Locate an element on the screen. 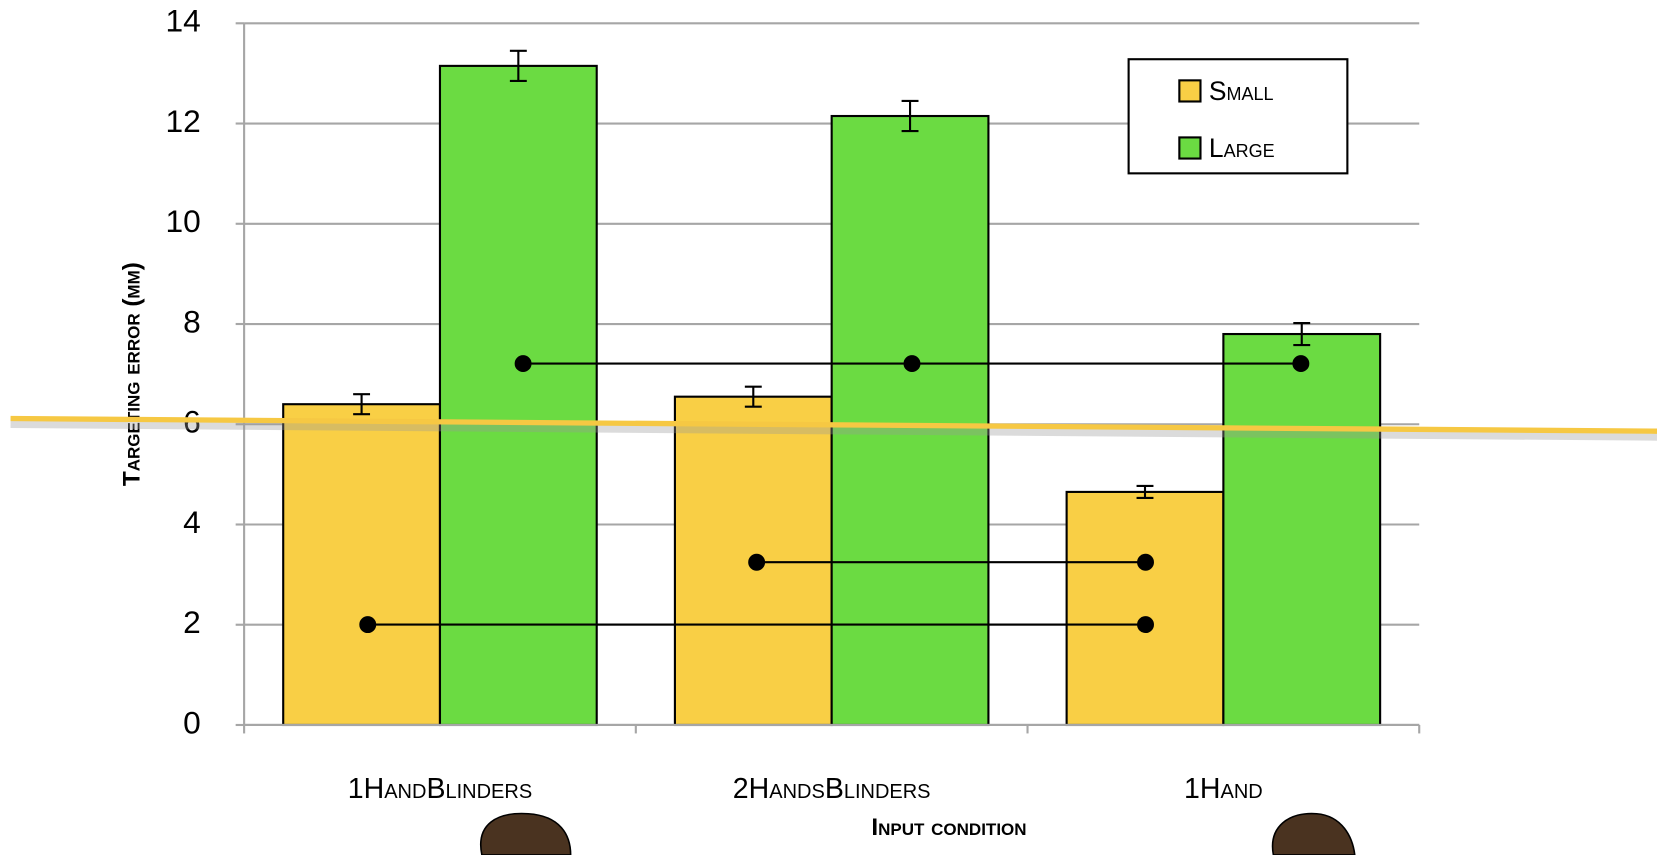 The image size is (1657, 855). y-axis-title: Targeting error (mm) is located at coordinates (132, 374).